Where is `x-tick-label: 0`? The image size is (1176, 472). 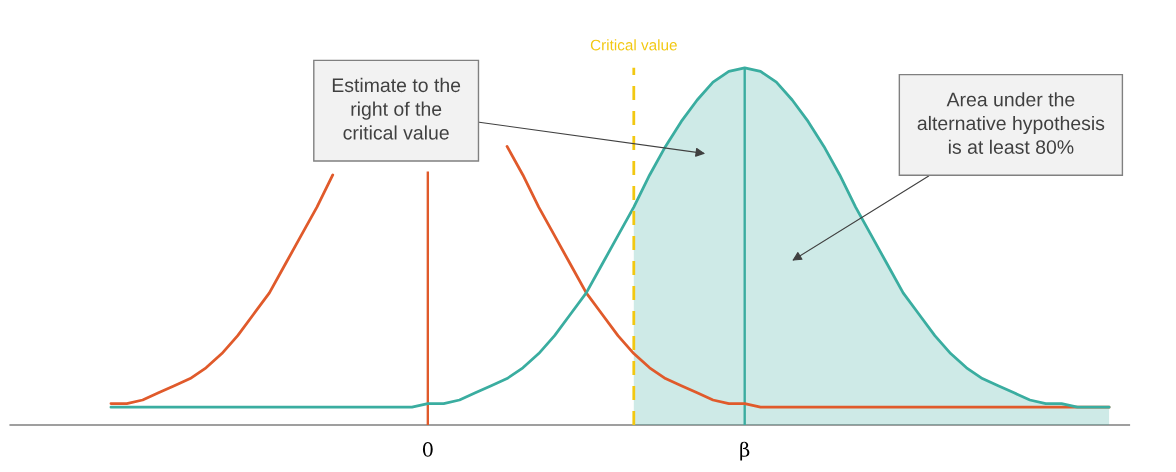
x-tick-label: 0 is located at coordinates (427, 449).